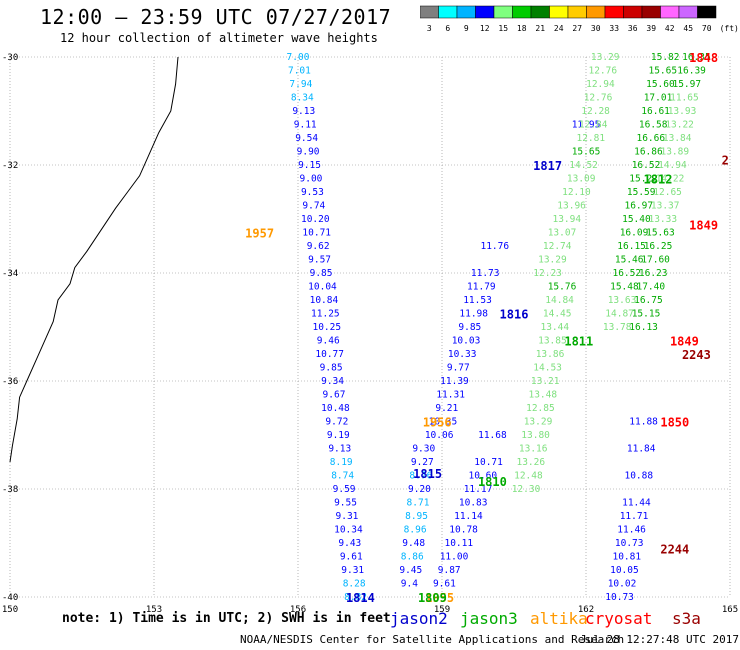 The image size is (740, 650). Describe the element at coordinates (347, 516) in the screenshot. I see `wave-height-label: 9.31` at that location.